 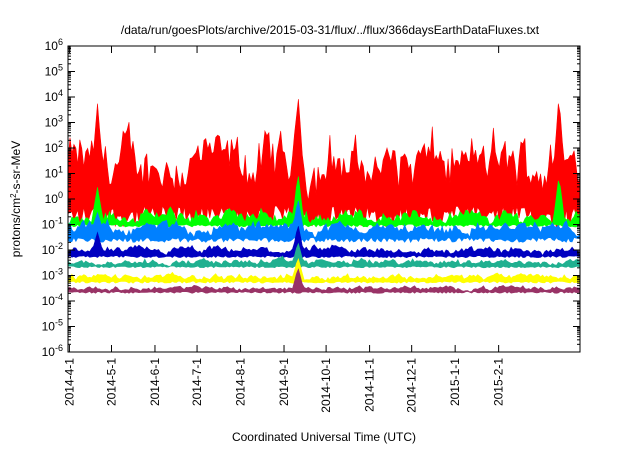 I want to click on x-tick-label: 2014-12-1, so click(x=412, y=385).